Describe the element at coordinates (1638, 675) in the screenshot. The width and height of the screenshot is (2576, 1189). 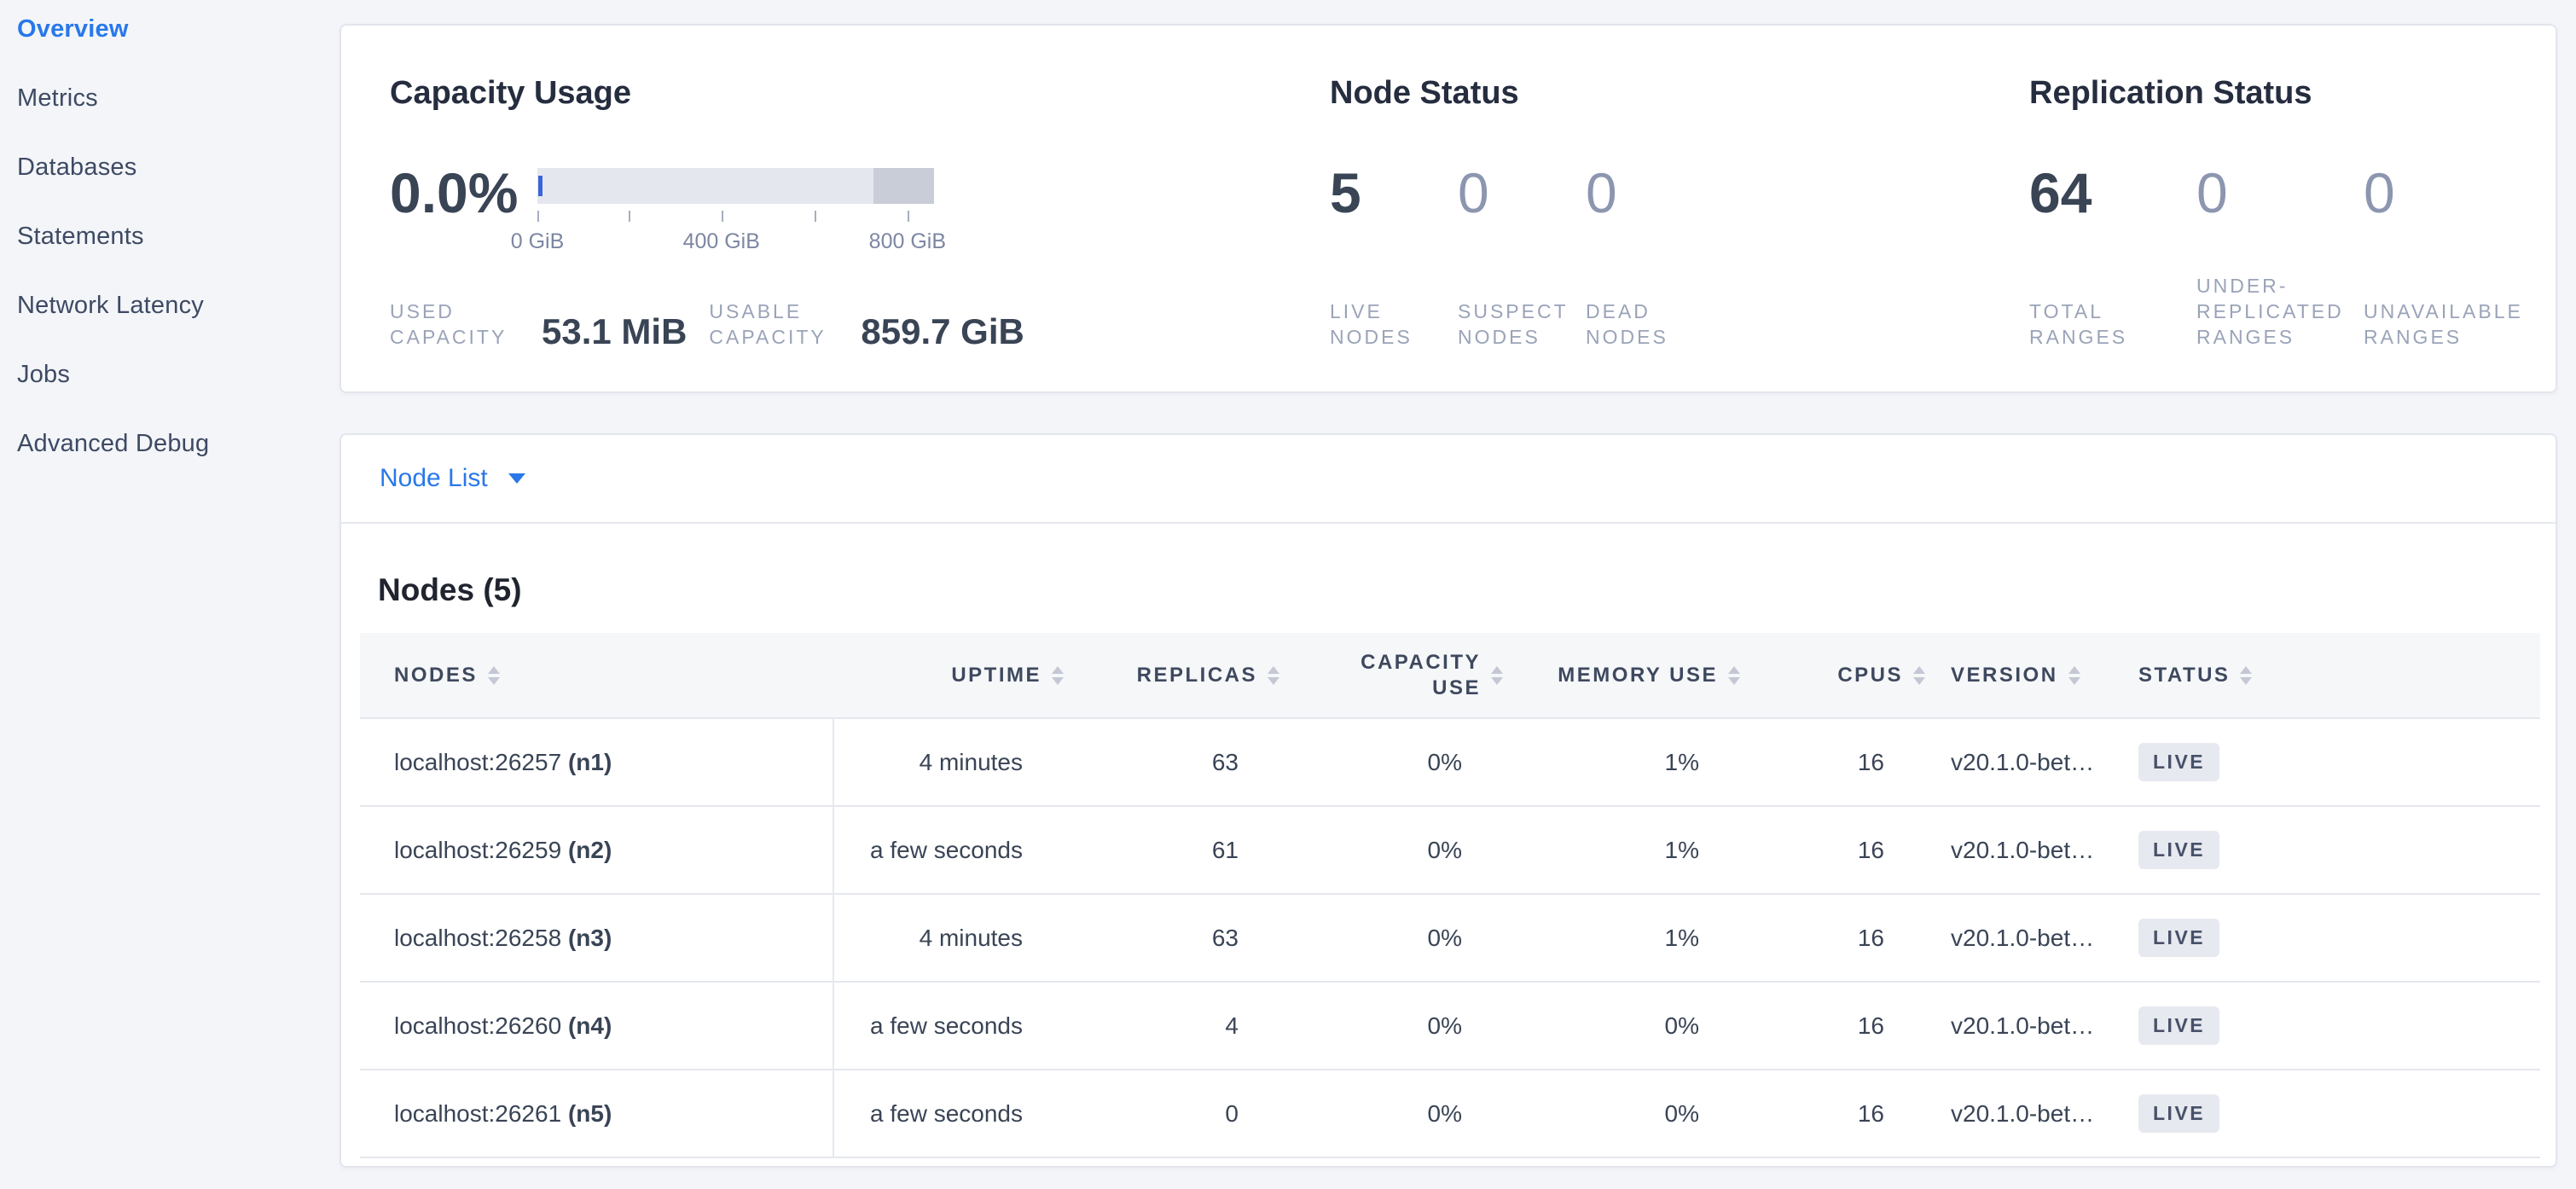
I see `column-label: MEMORY USE` at that location.